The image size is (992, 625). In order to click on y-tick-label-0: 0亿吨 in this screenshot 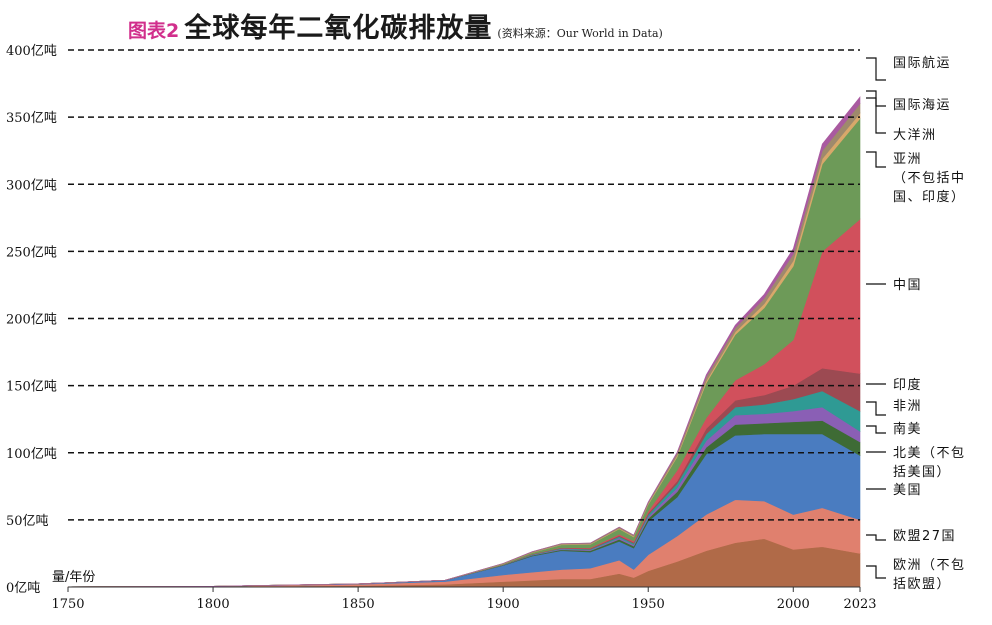, I will do `click(23, 588)`.